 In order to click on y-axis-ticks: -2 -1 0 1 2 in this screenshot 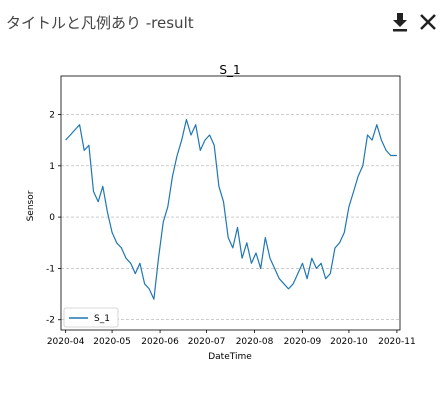, I will do `click(53, 218)`.